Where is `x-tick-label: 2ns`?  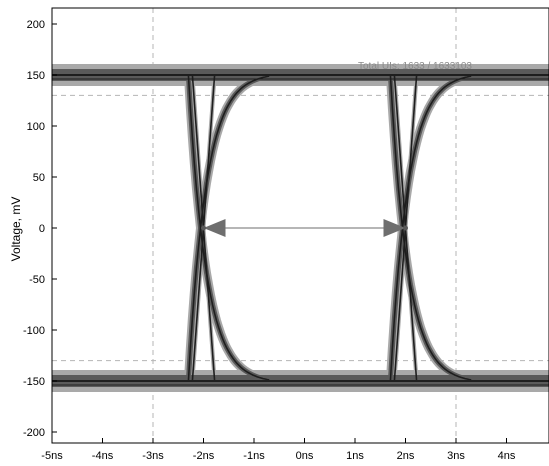 x-tick-label: 2ns is located at coordinates (406, 456).